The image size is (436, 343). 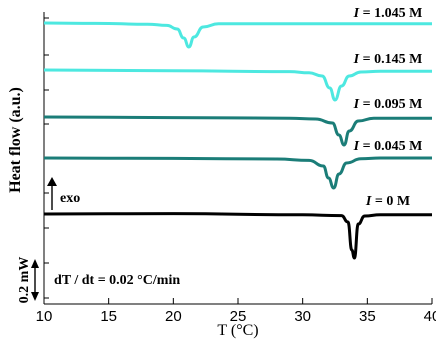 I want to click on series-label: I = 0.045 M, so click(x=388, y=146).